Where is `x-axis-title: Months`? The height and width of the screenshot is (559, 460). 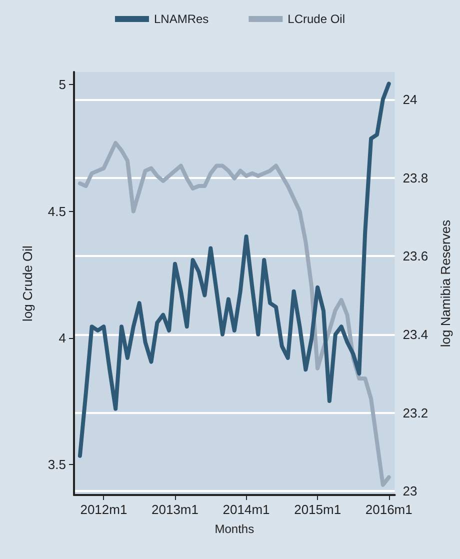
x-axis-title: Months is located at coordinates (234, 529).